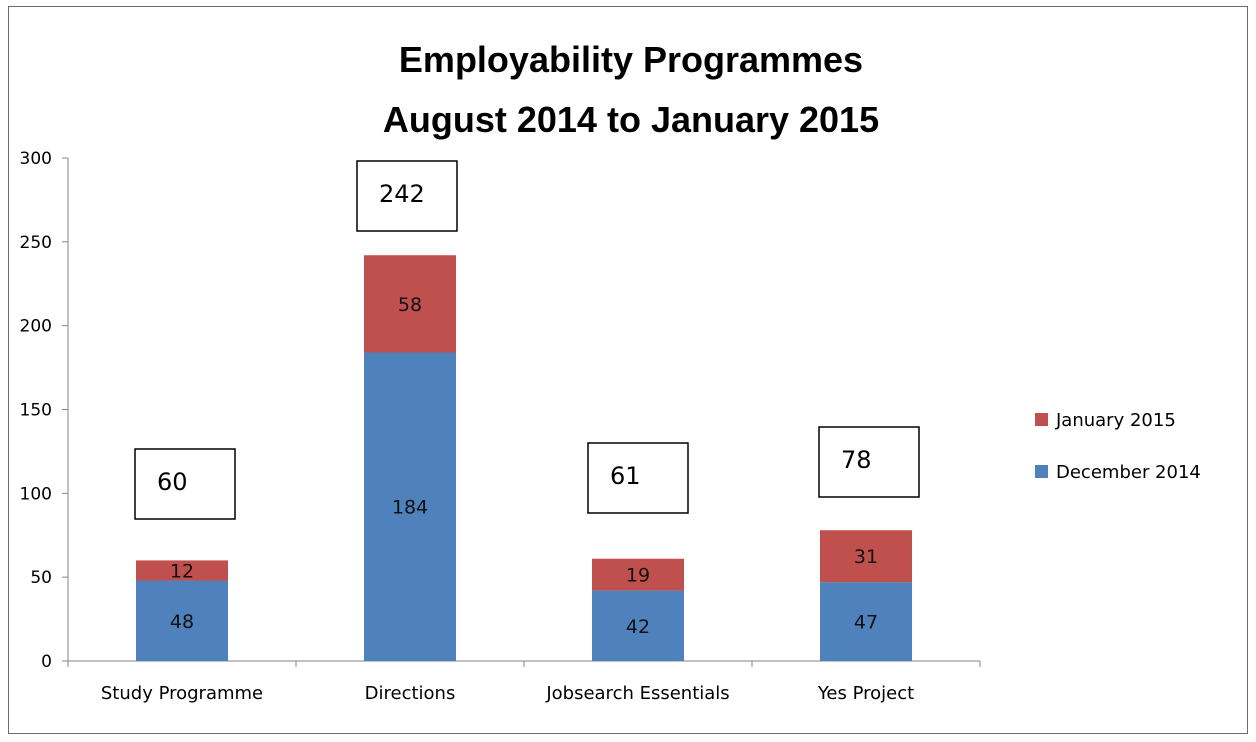 This screenshot has height=742, width=1256. I want to click on data-label: 19, so click(638, 576).